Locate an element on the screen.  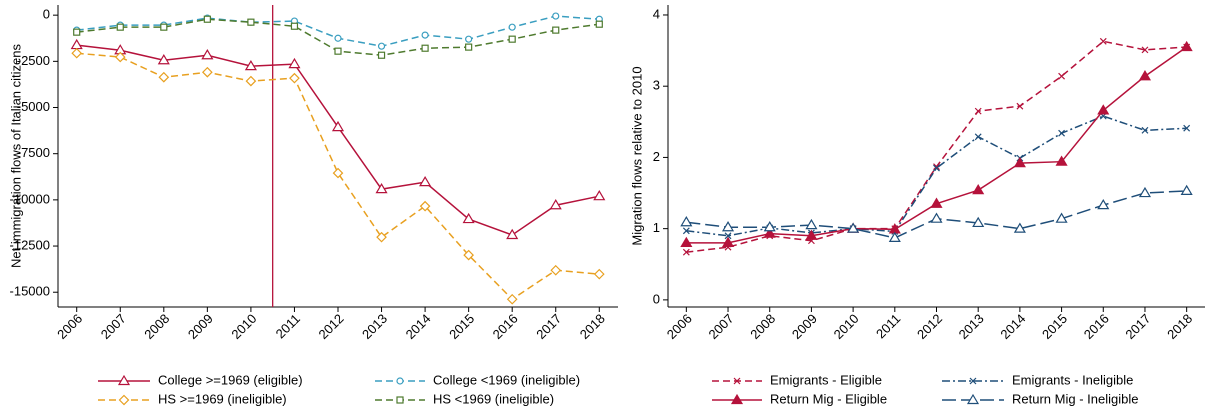
y-tick-label: -10000 is located at coordinates (30, 198).